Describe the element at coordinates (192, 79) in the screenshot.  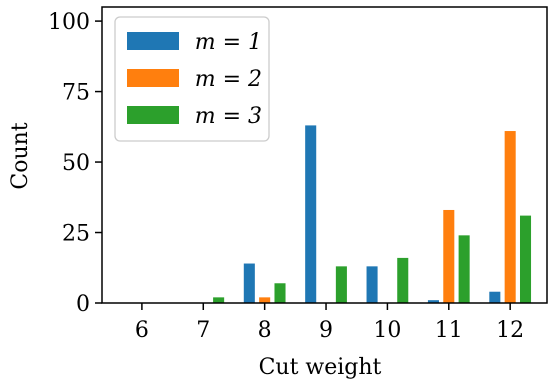
I see `legend: m = 1 m = 2 m = 3` at that location.